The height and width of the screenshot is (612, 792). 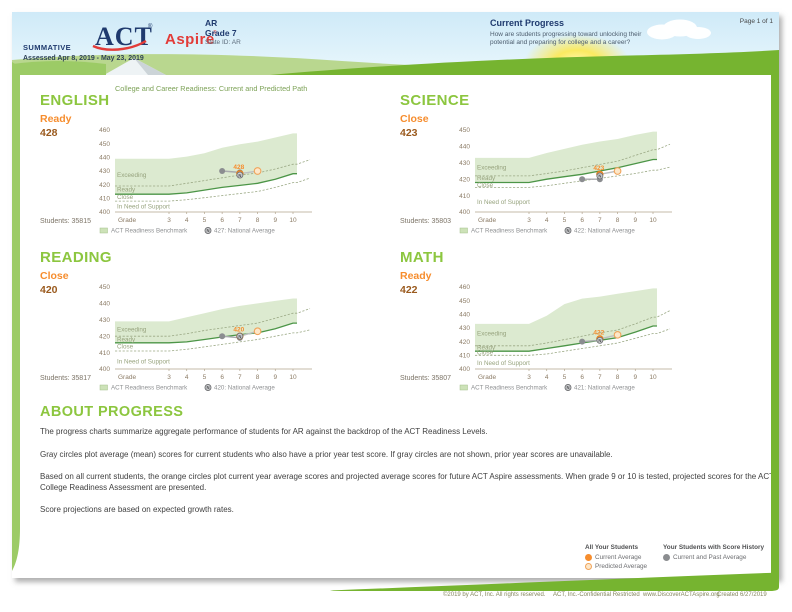 I want to click on subject-title: ENGLISH, so click(x=75, y=100).